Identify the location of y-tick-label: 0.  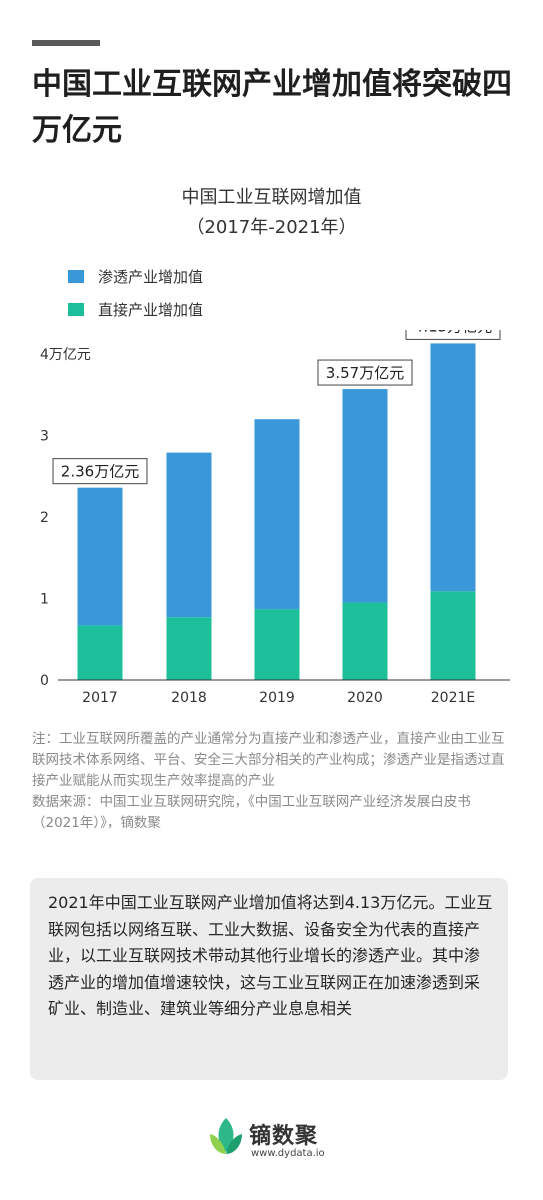
(44, 681).